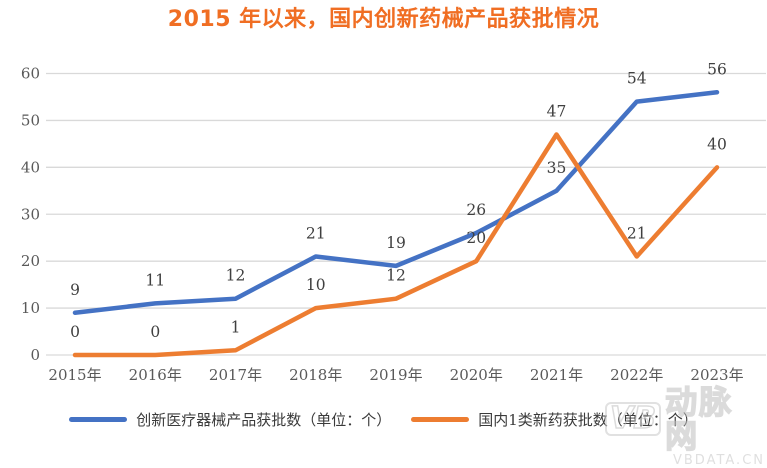 This screenshot has width=767, height=468. Describe the element at coordinates (155, 280) in the screenshot. I see `data-label-series-0: 11` at that location.